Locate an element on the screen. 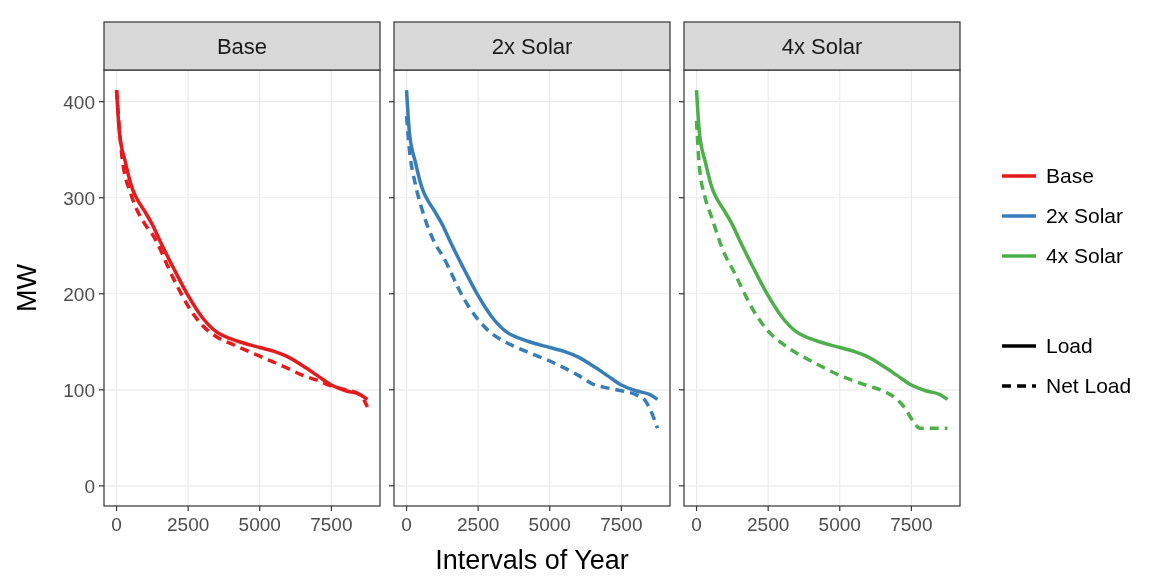  y-tick-label: 400 is located at coordinates (79, 102).